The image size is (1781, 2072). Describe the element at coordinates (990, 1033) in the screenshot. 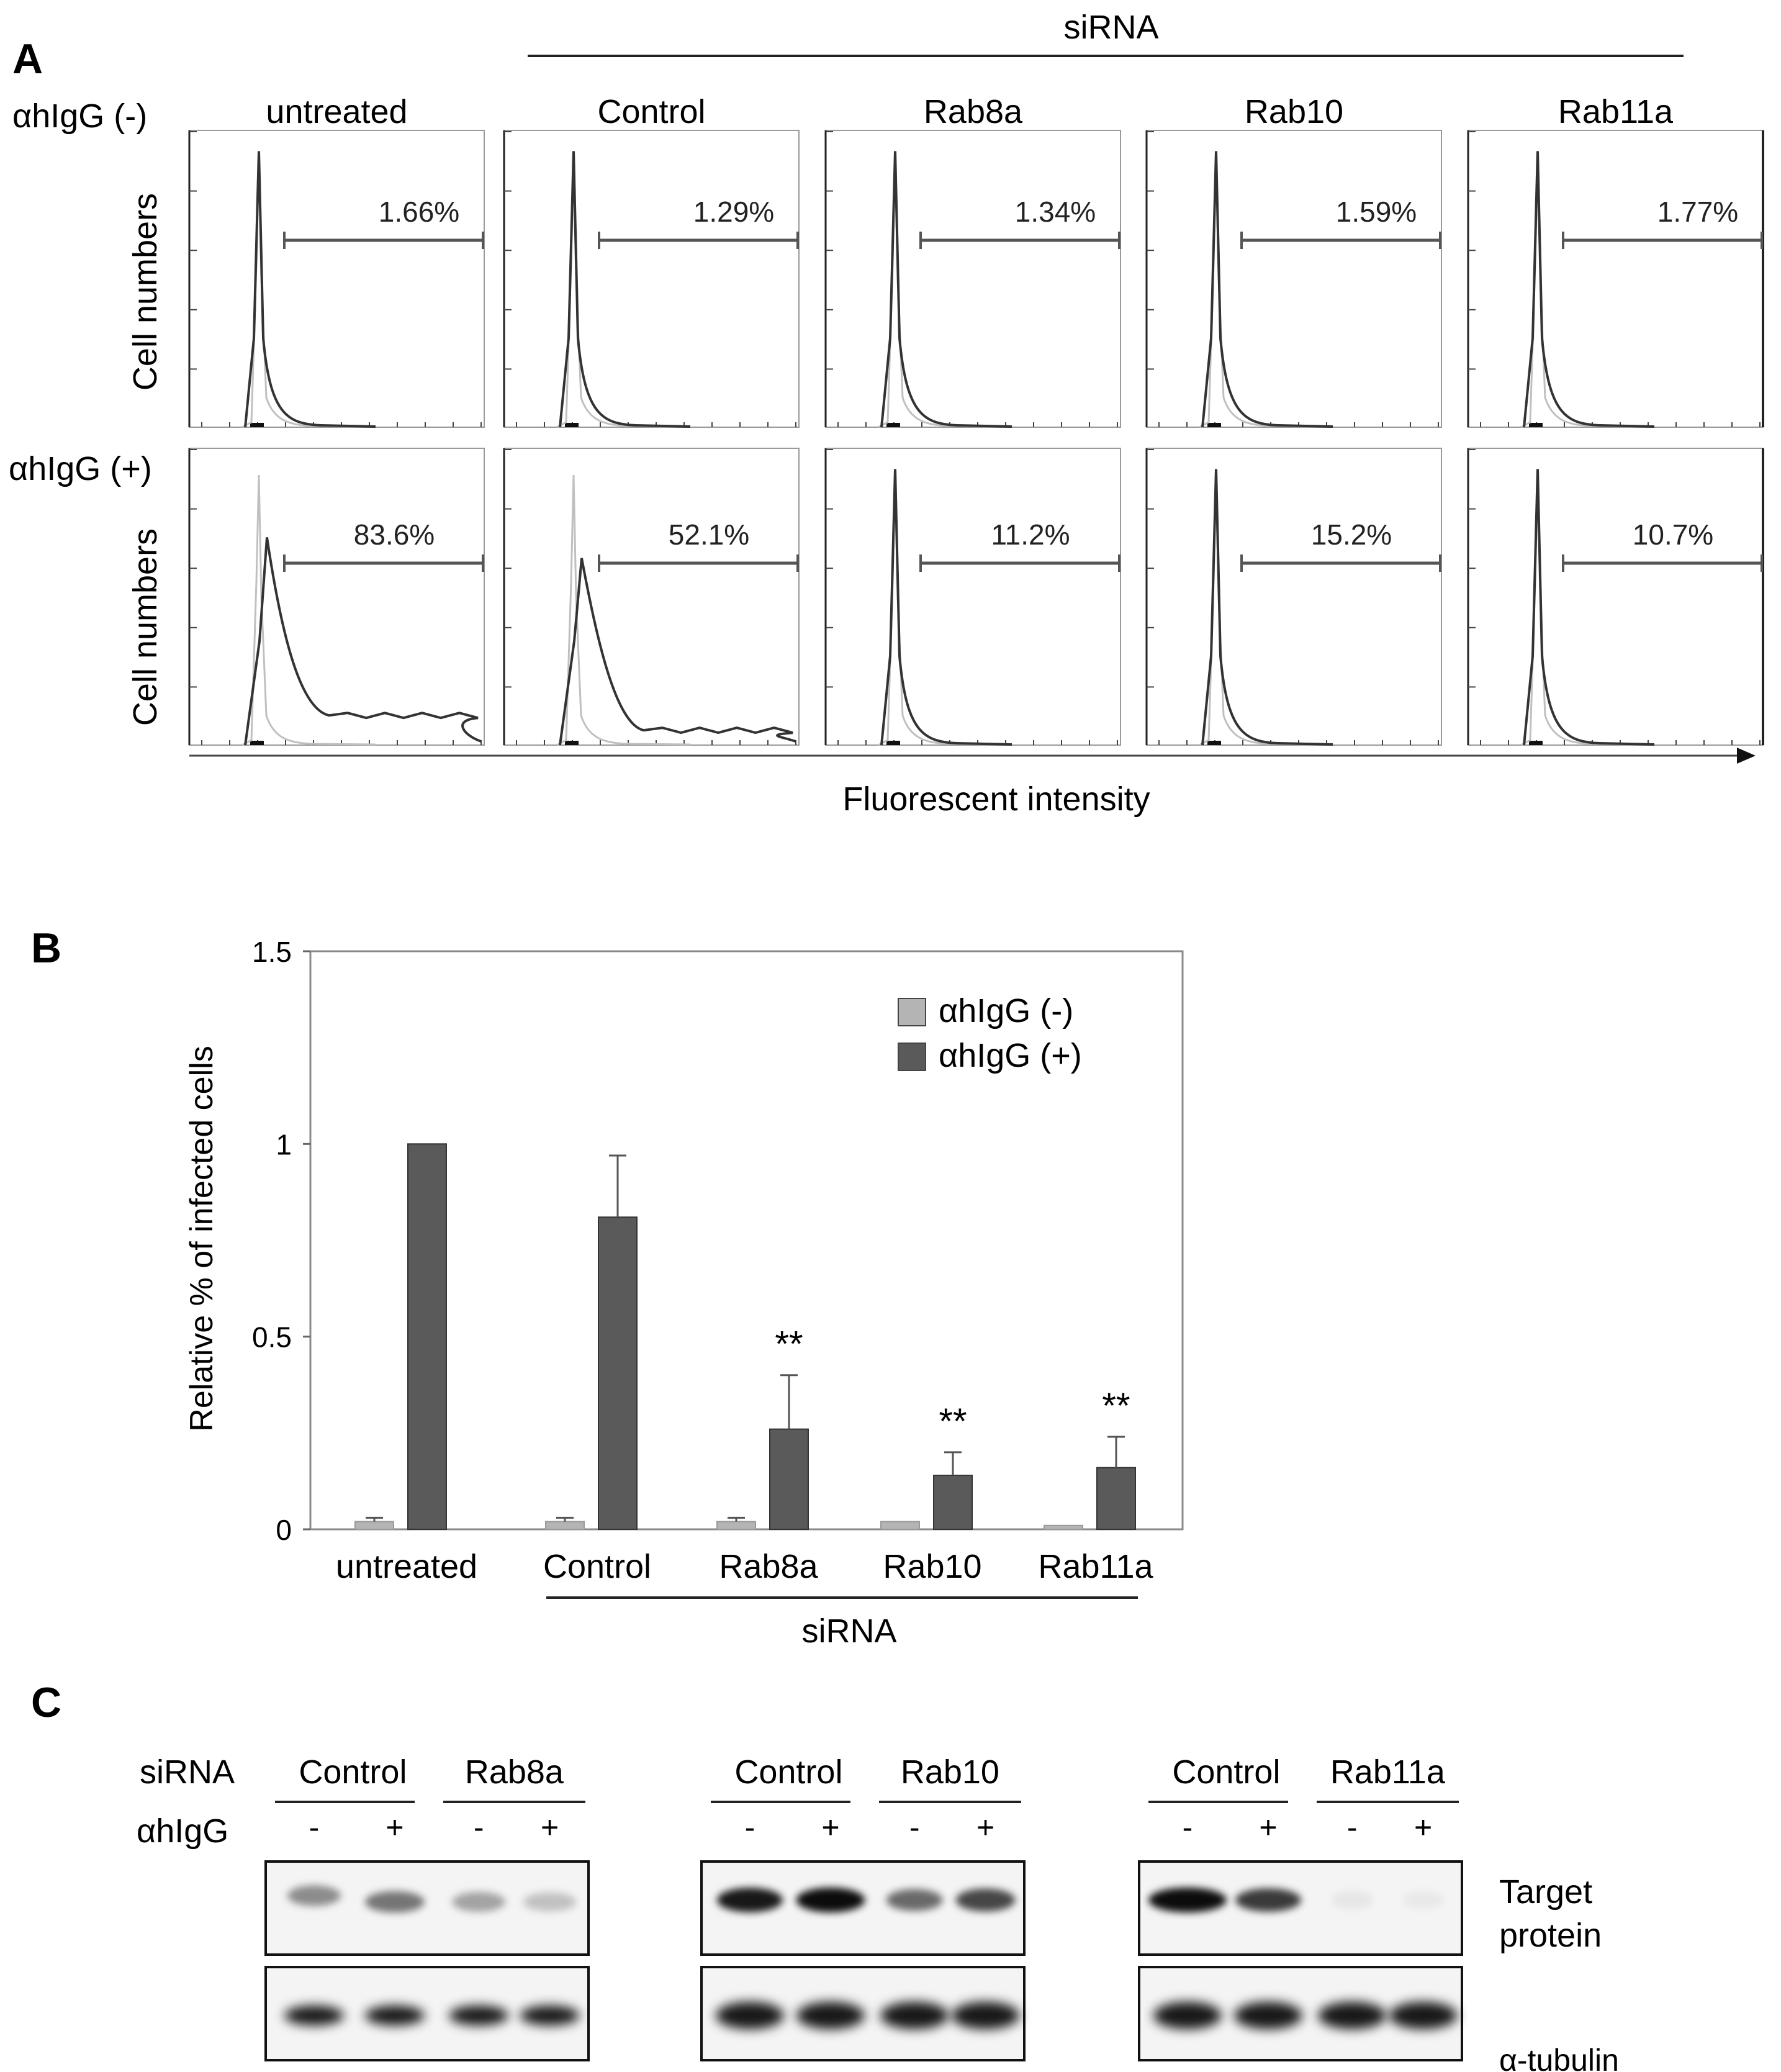

I see `legend: αhIgG (-) αhIgG (+)` at that location.